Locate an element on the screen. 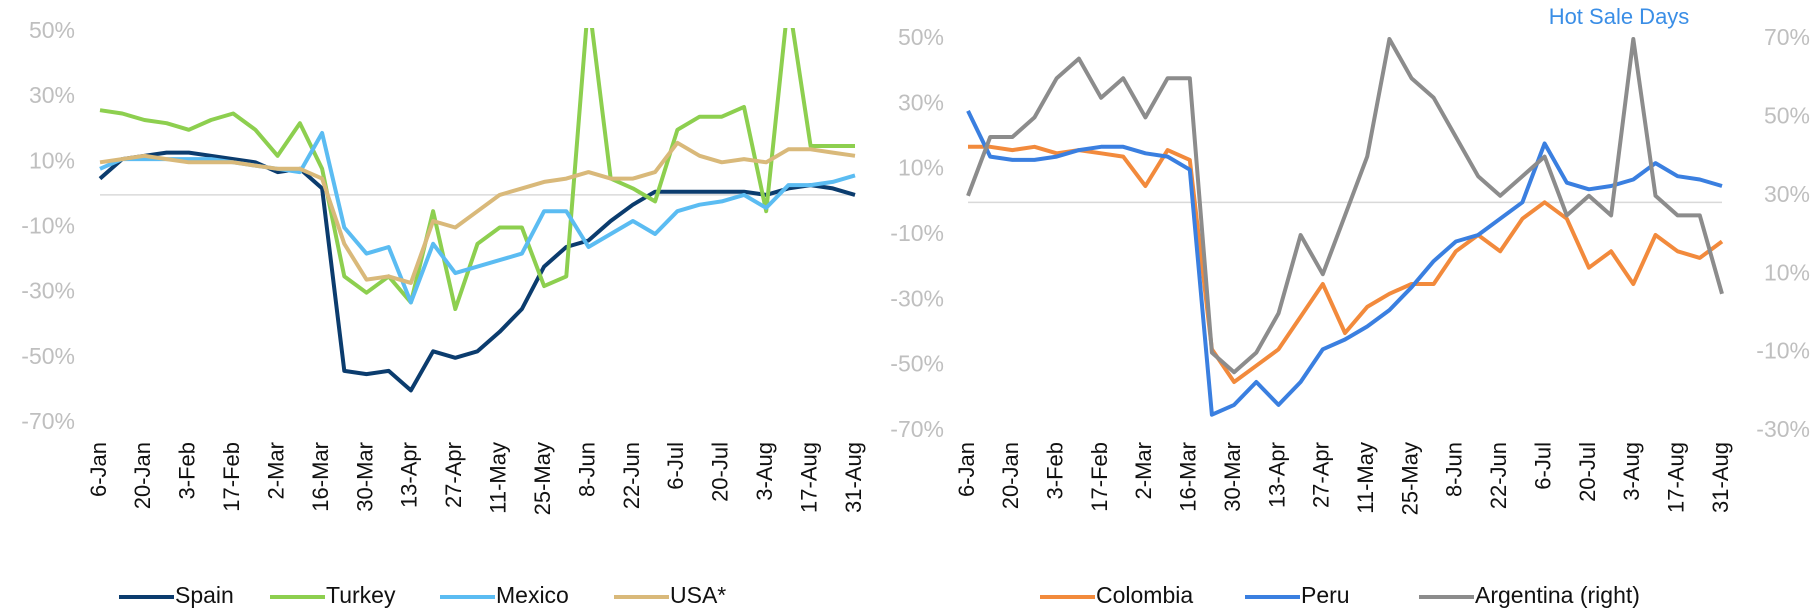 The width and height of the screenshot is (1816, 612). legend-label: Turkey is located at coordinates (361, 595).